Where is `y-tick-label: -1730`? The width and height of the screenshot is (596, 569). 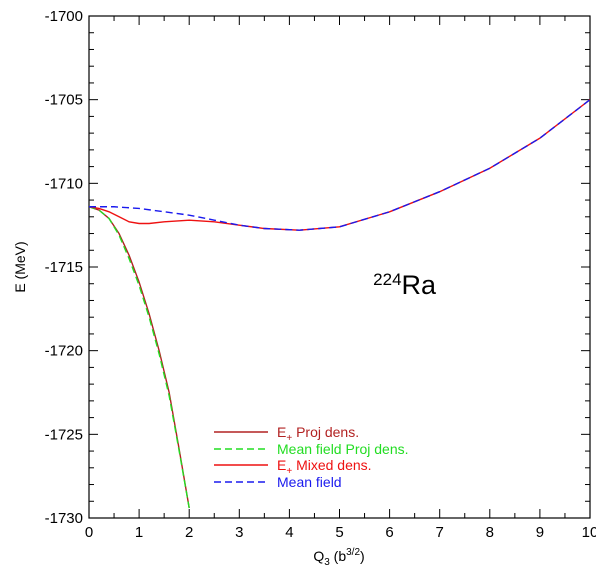
y-tick-label: -1730 is located at coordinates (64, 518).